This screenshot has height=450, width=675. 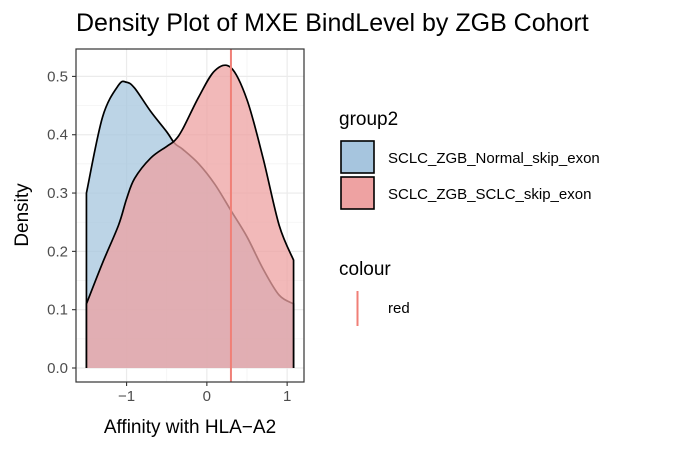 What do you see at coordinates (57, 310) in the screenshot?
I see `y-tick-label: 0.1` at bounding box center [57, 310].